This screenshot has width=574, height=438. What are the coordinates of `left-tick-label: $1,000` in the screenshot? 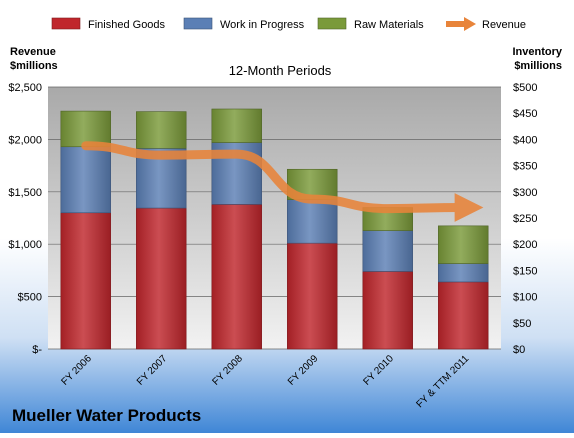 It's located at (25, 245).